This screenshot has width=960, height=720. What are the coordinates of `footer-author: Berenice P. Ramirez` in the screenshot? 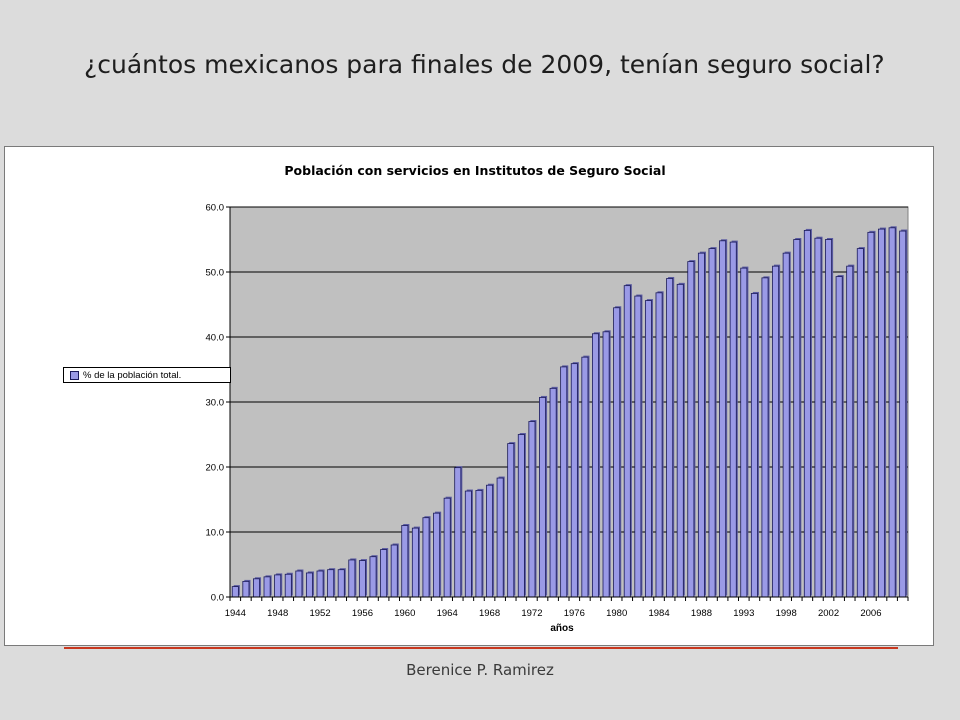 It's located at (480, 670).